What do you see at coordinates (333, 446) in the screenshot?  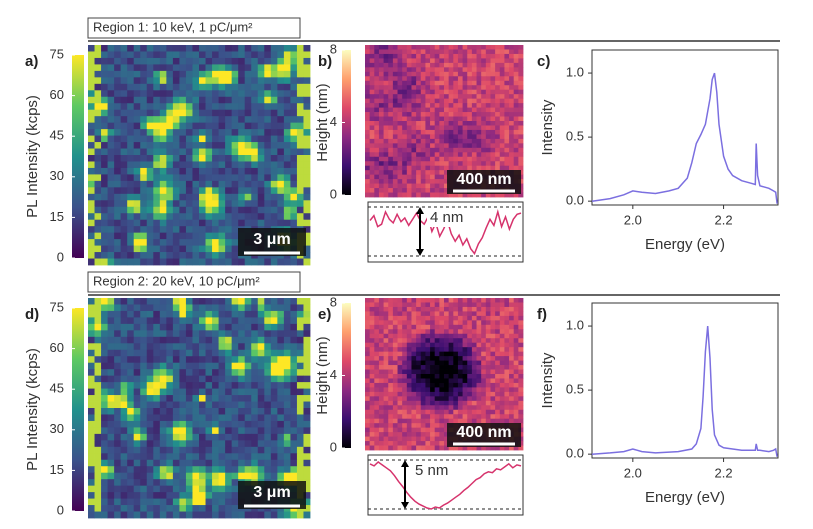 I see `y-tick-label: 0` at bounding box center [333, 446].